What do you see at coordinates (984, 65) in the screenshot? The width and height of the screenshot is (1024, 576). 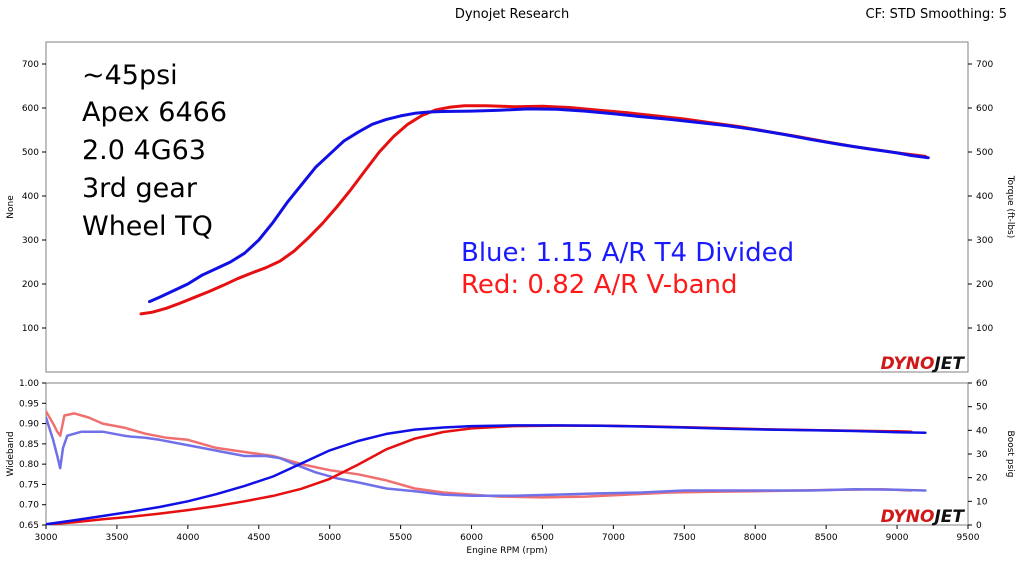 I see `y-tick-label-right: 700` at bounding box center [984, 65].